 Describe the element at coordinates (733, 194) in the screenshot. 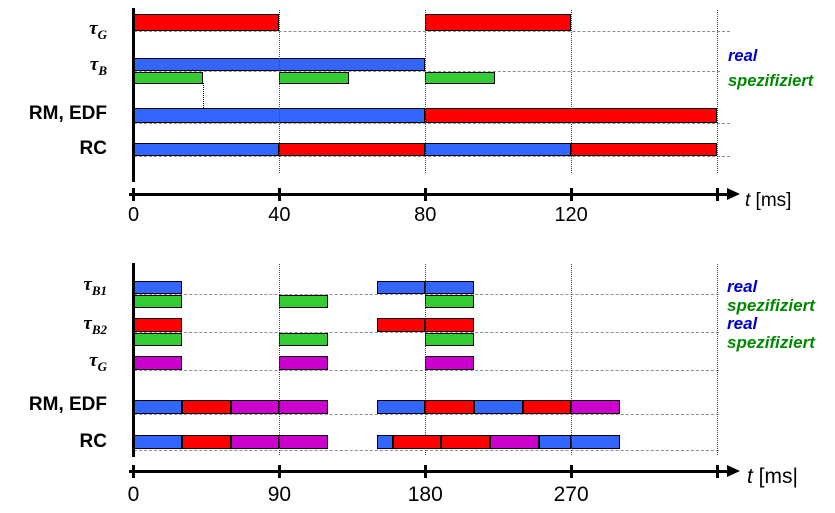

I see `axis-arrow` at that location.